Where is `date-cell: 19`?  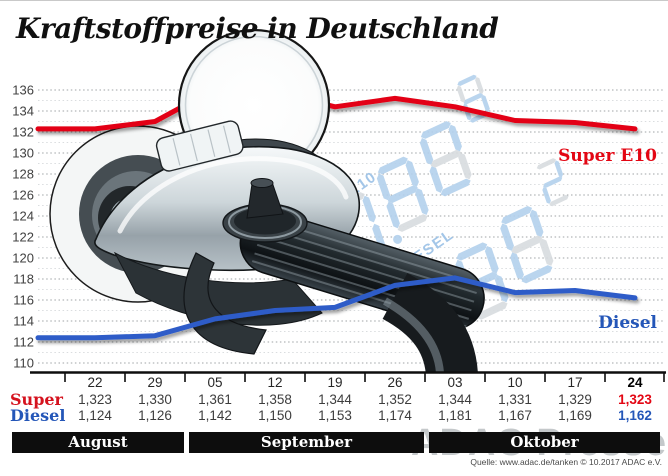
date-cell: 19 is located at coordinates (335, 382).